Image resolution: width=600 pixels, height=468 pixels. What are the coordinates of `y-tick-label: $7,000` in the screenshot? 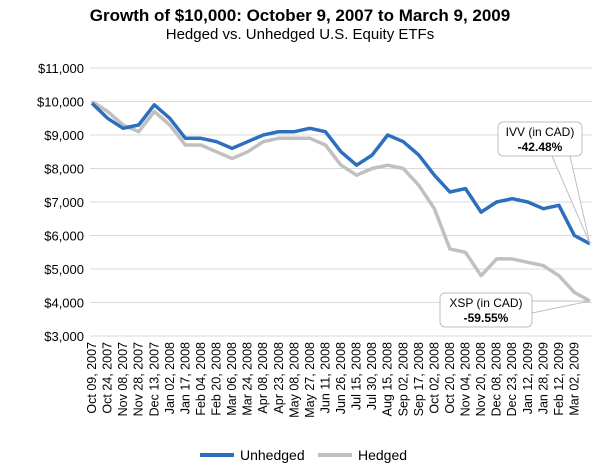 It's located at (64, 202).